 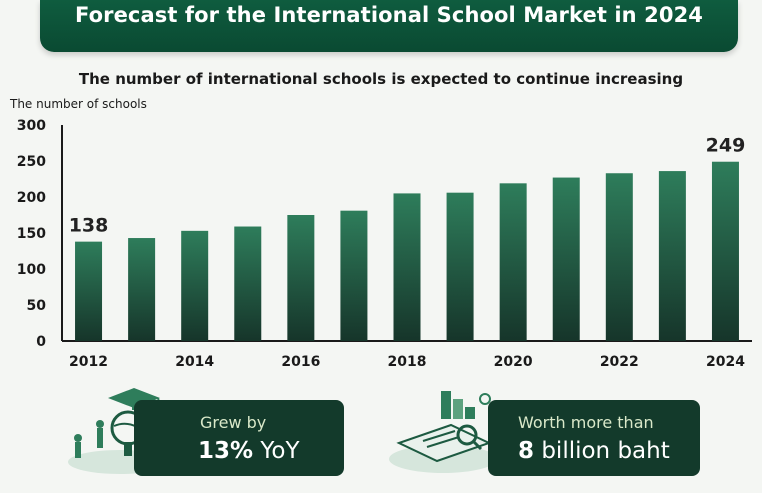 What do you see at coordinates (31, 198) in the screenshot?
I see `y-tick-label: 200` at bounding box center [31, 198].